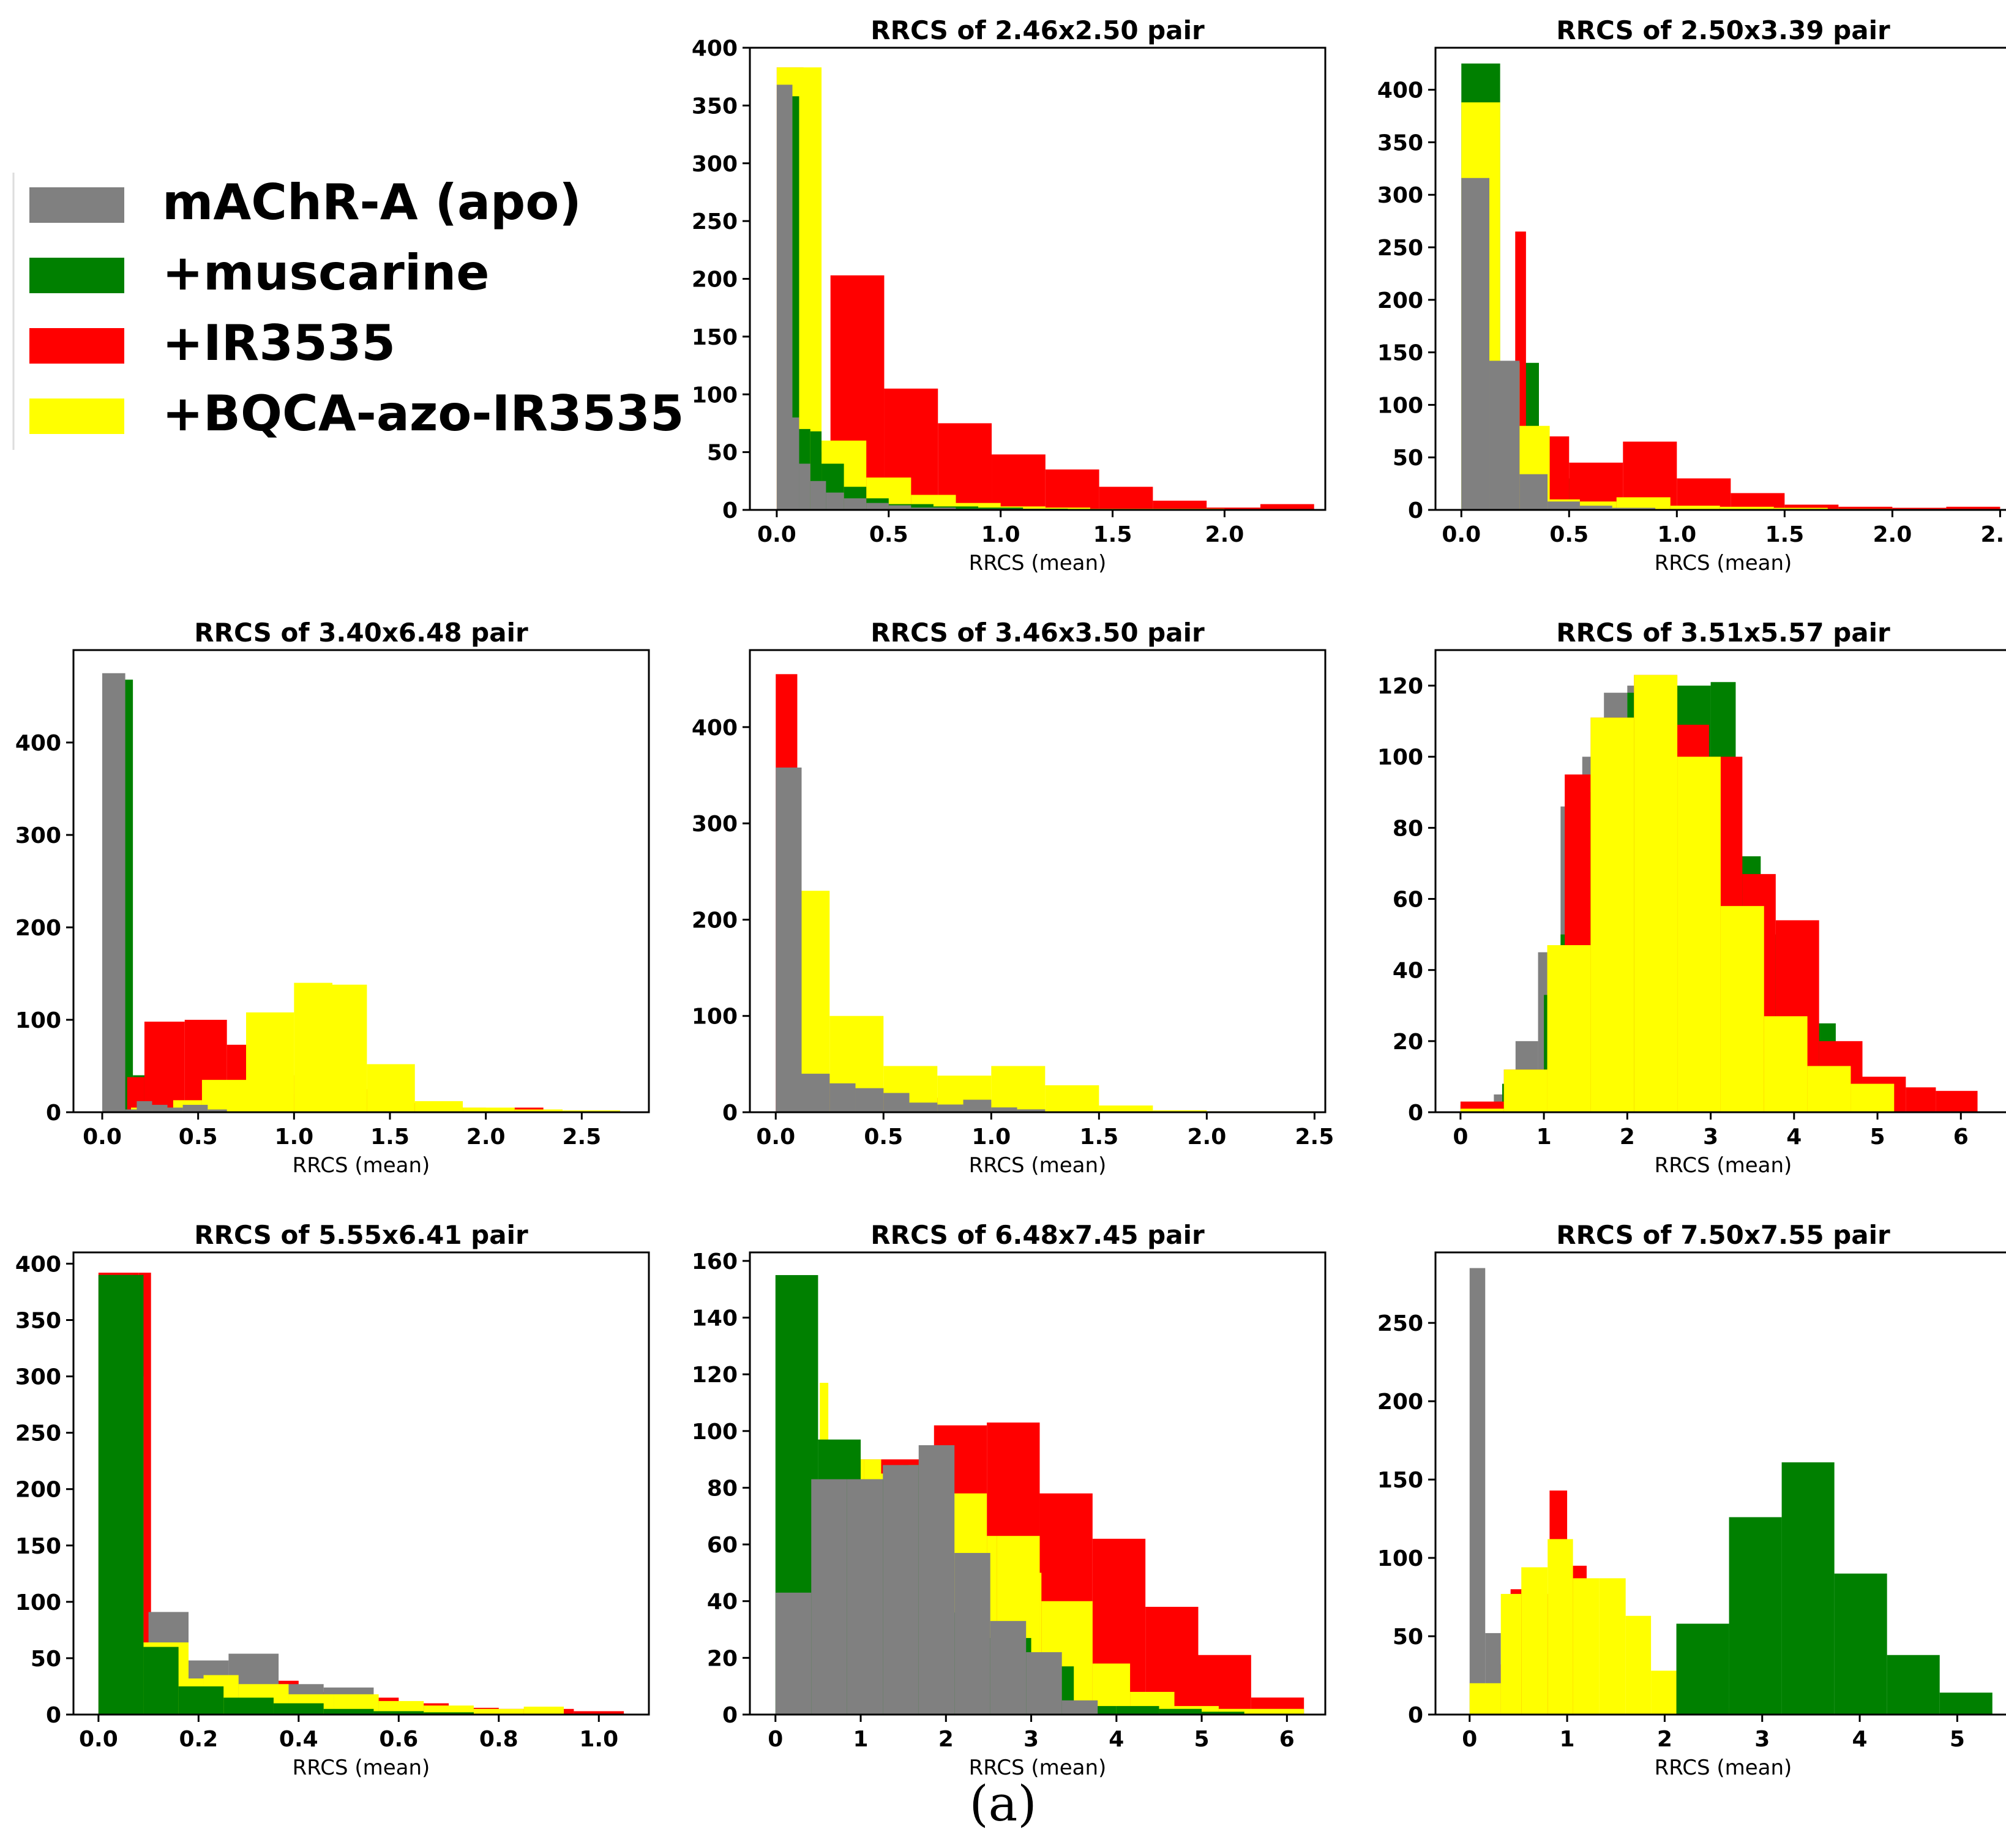 This screenshot has height=1848, width=2006. Describe the element at coordinates (1723, 563) in the screenshot. I see `panel-2-xlabel: RRCS (mean)` at that location.